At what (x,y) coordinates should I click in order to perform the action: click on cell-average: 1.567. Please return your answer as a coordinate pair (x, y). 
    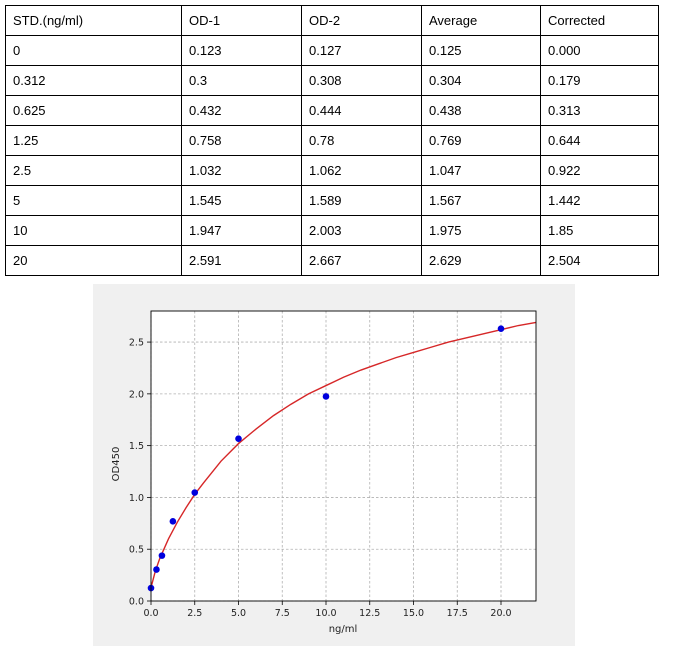
    Looking at the image, I should click on (481, 200).